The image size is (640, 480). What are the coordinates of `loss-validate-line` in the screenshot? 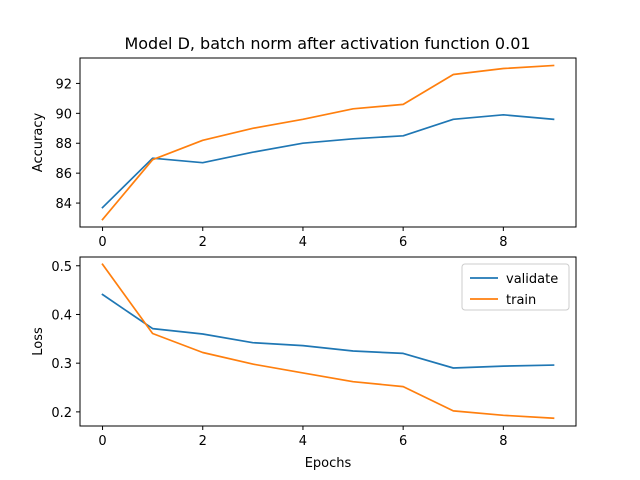 It's located at (328, 331).